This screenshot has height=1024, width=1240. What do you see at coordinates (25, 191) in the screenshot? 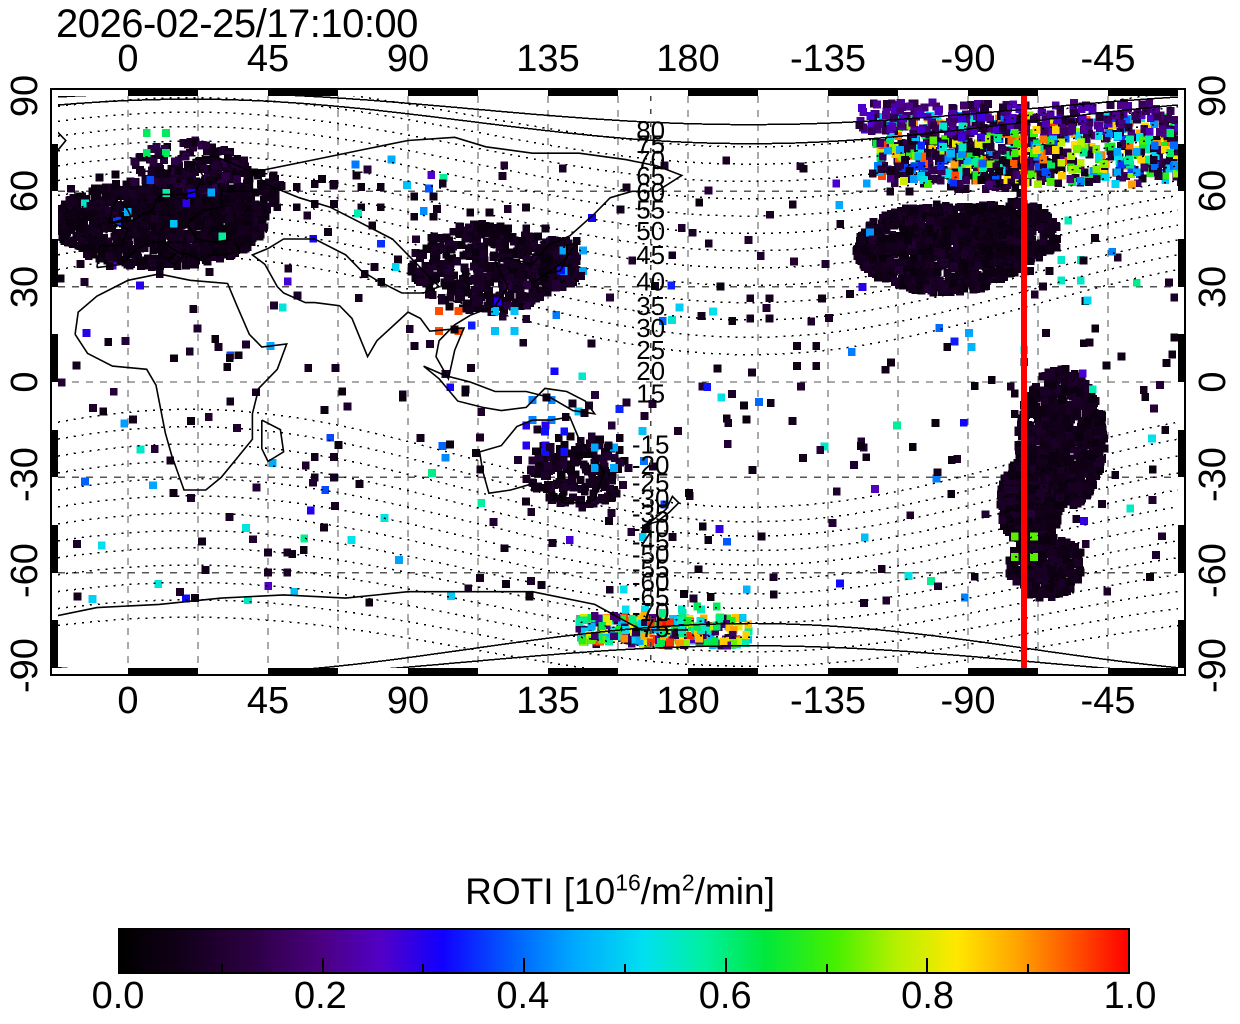
I see `y-tick-label: 60` at bounding box center [25, 191].